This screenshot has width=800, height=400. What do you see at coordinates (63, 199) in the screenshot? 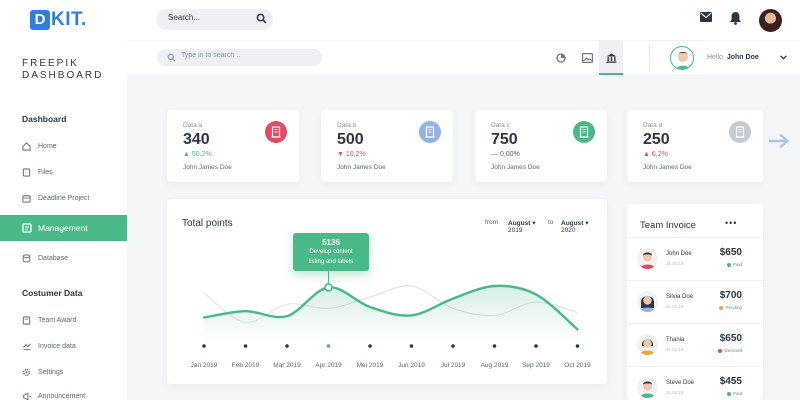
I see `sidebar-item-deadline-project: Deadline Project` at bounding box center [63, 199].